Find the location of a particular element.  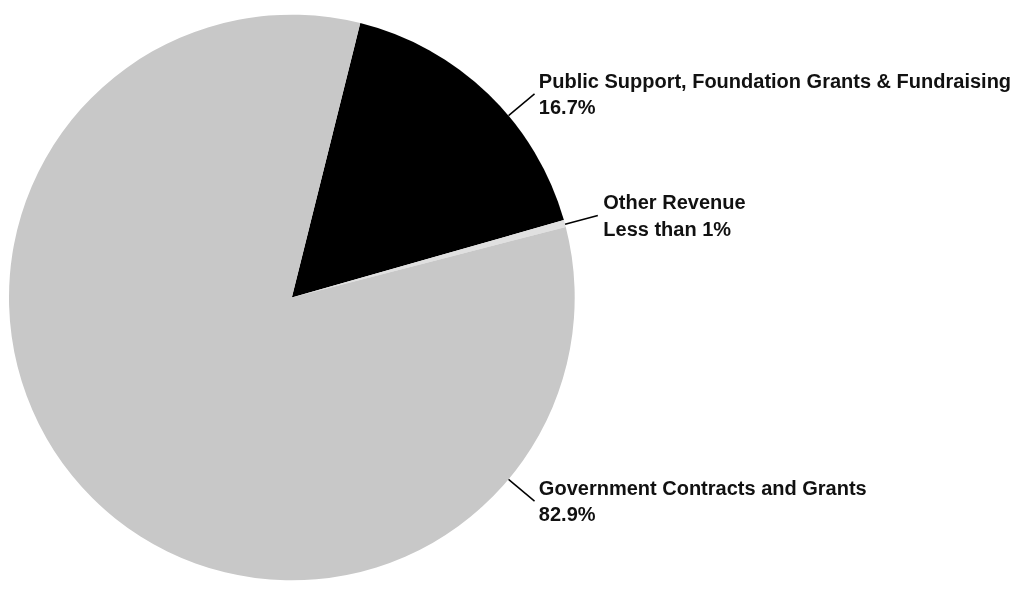

data-label: 16.7% is located at coordinates (567, 107).